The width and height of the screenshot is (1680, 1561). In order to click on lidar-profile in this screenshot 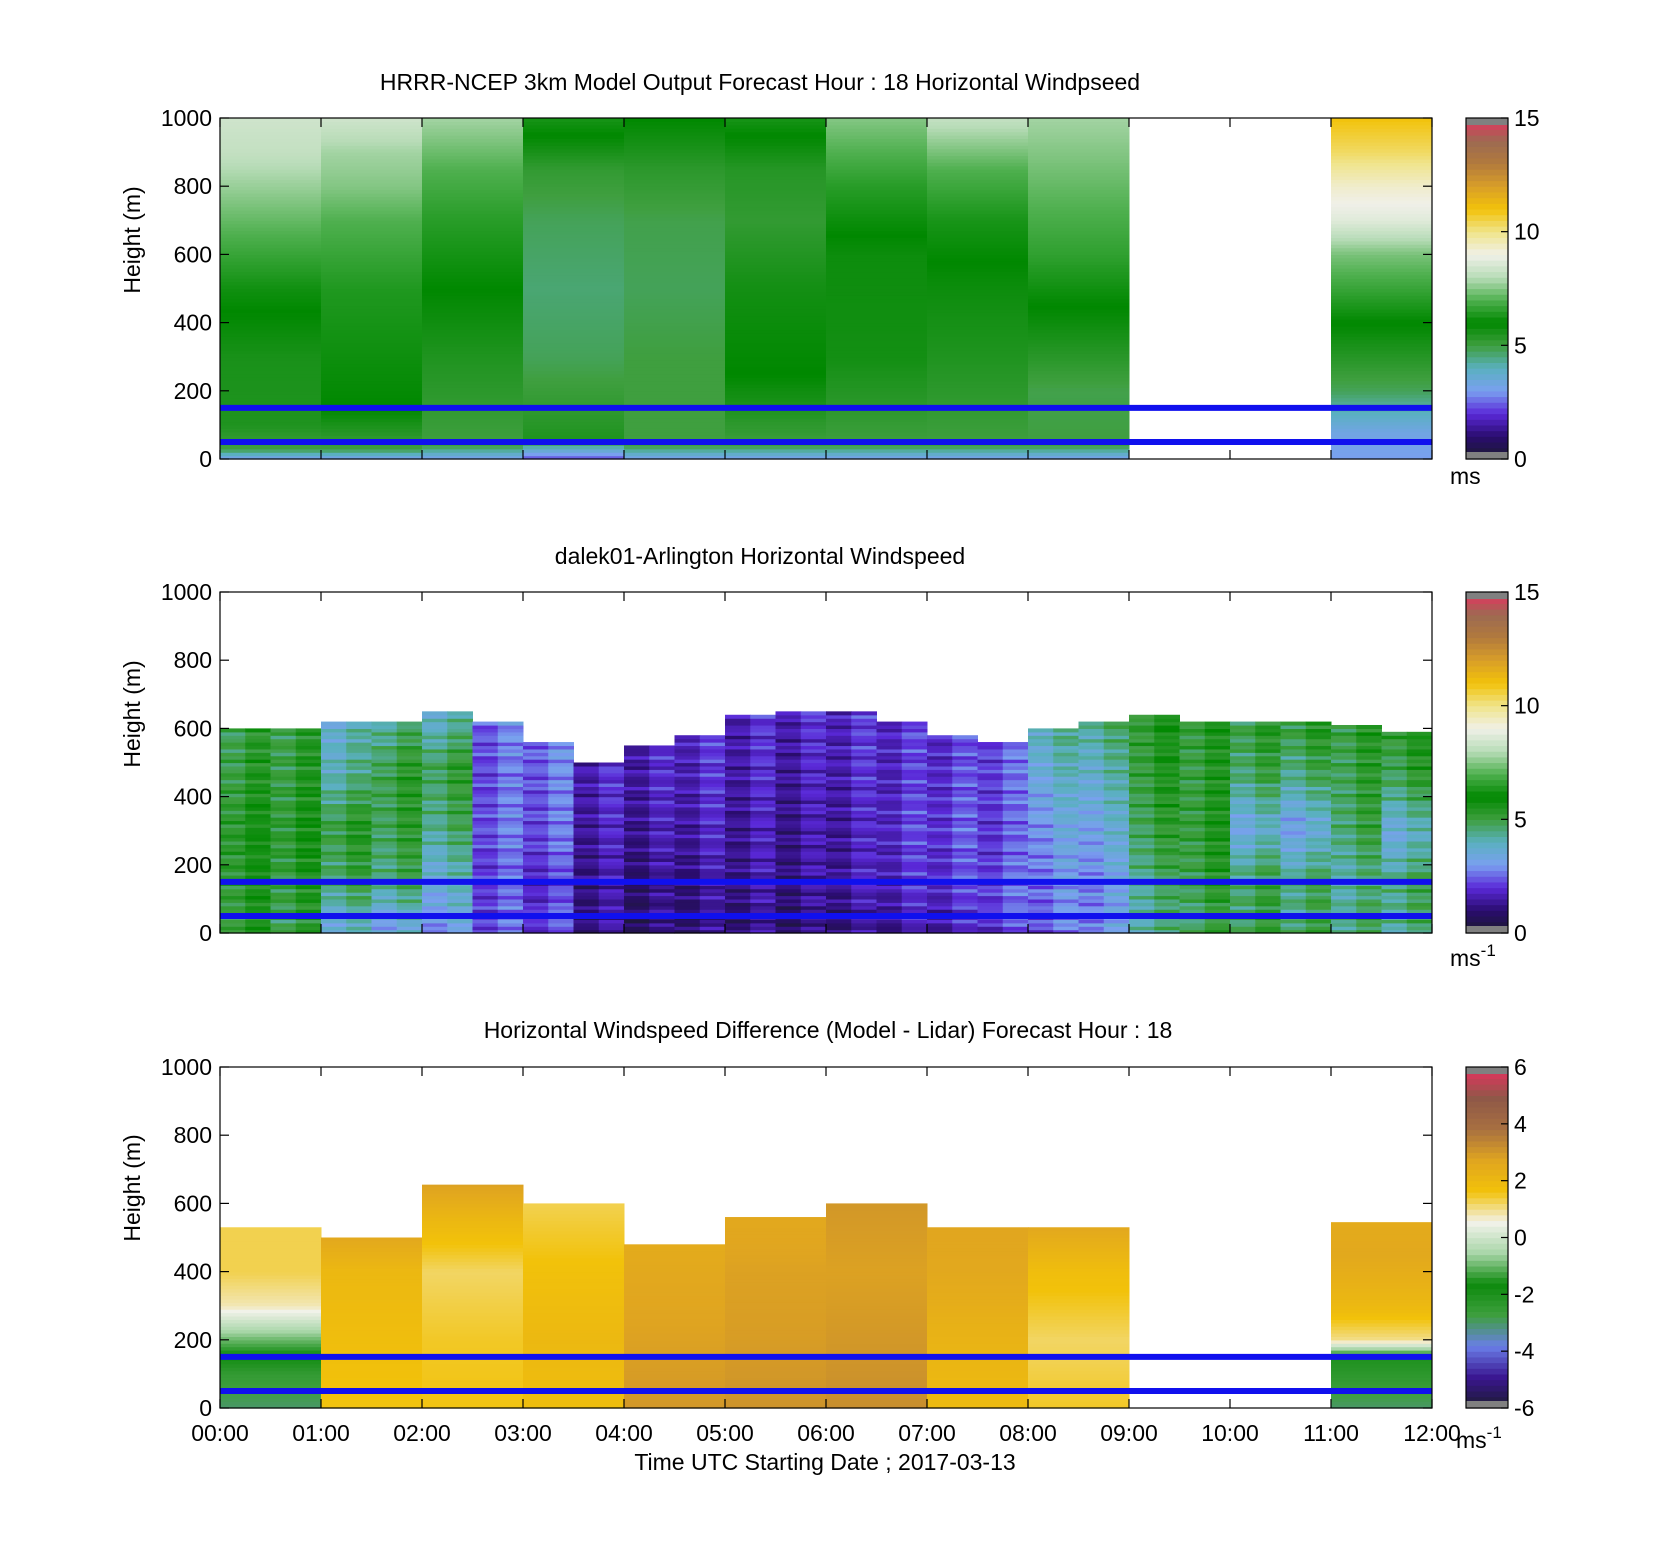, I will do `click(801, 822)`.